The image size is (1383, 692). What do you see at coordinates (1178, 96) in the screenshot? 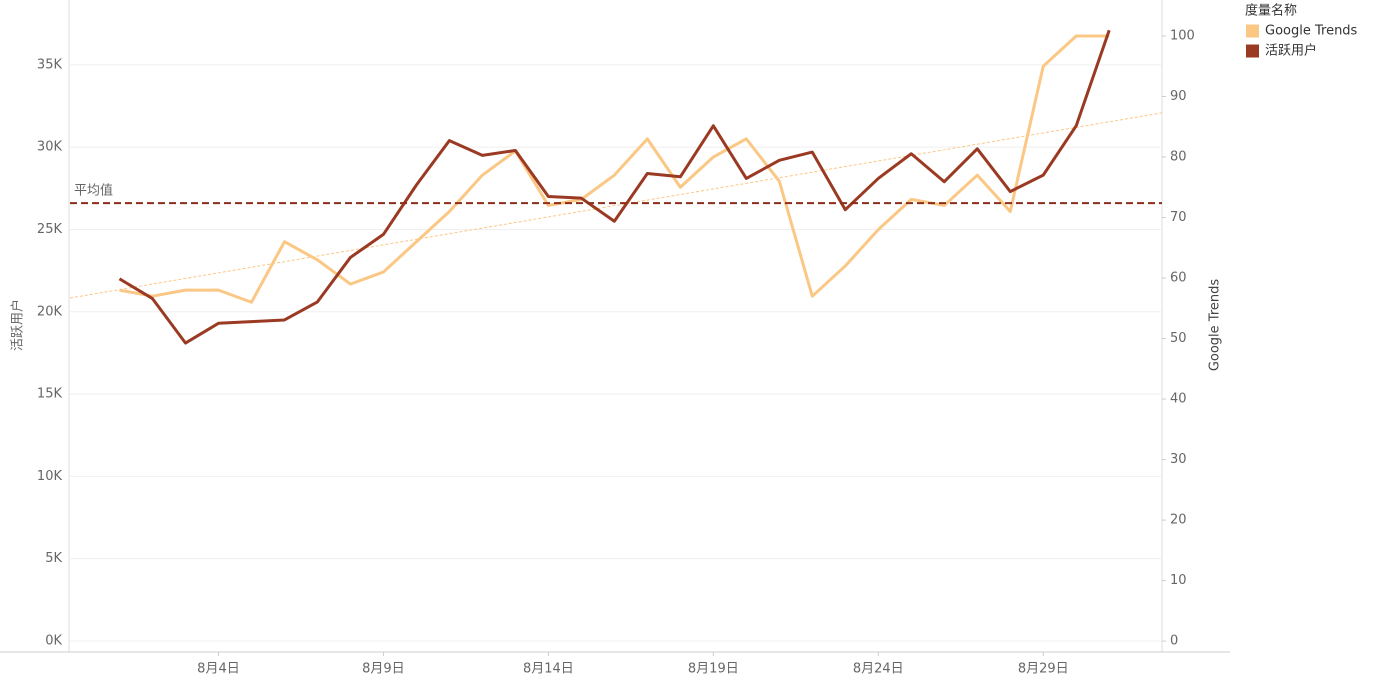
I see `y2-tick-label: 90` at bounding box center [1178, 96].